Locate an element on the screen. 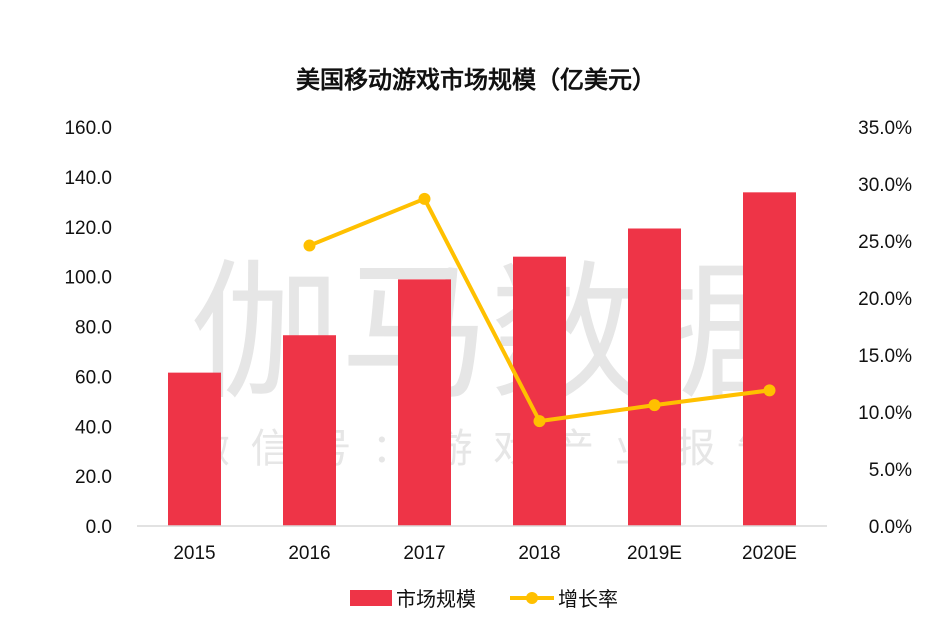  right-tick-label: 30.0% is located at coordinates (885, 185).